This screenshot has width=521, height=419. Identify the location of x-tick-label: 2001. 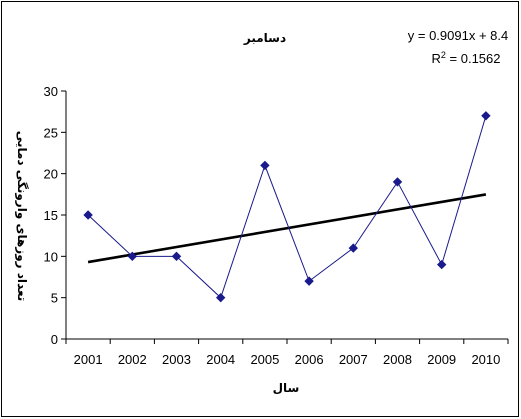
(88, 359).